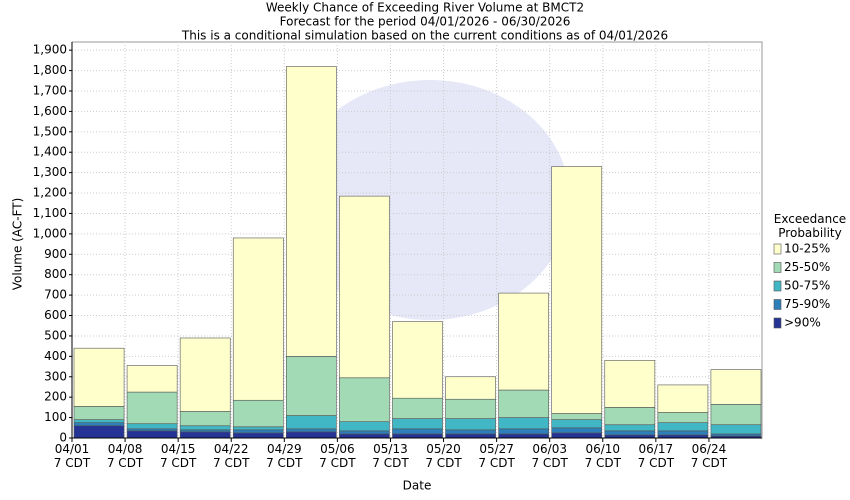  What do you see at coordinates (55, 295) in the screenshot?
I see `y-tick-label: 700` at bounding box center [55, 295].